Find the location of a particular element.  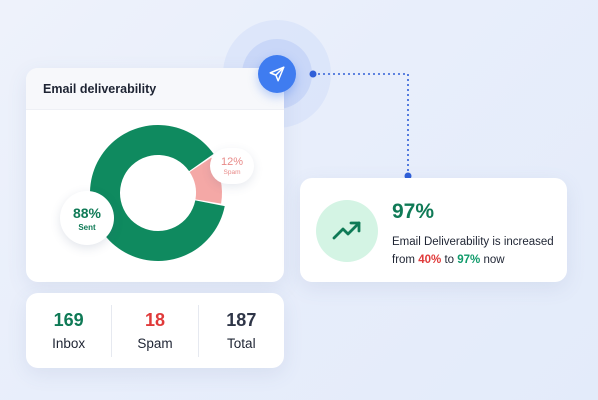

improvement-percent: 97% is located at coordinates (413, 211).